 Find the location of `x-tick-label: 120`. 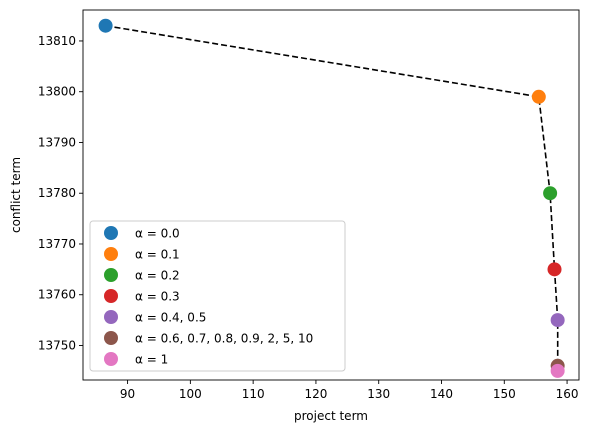

x-tick-label: 120 is located at coordinates (315, 394).